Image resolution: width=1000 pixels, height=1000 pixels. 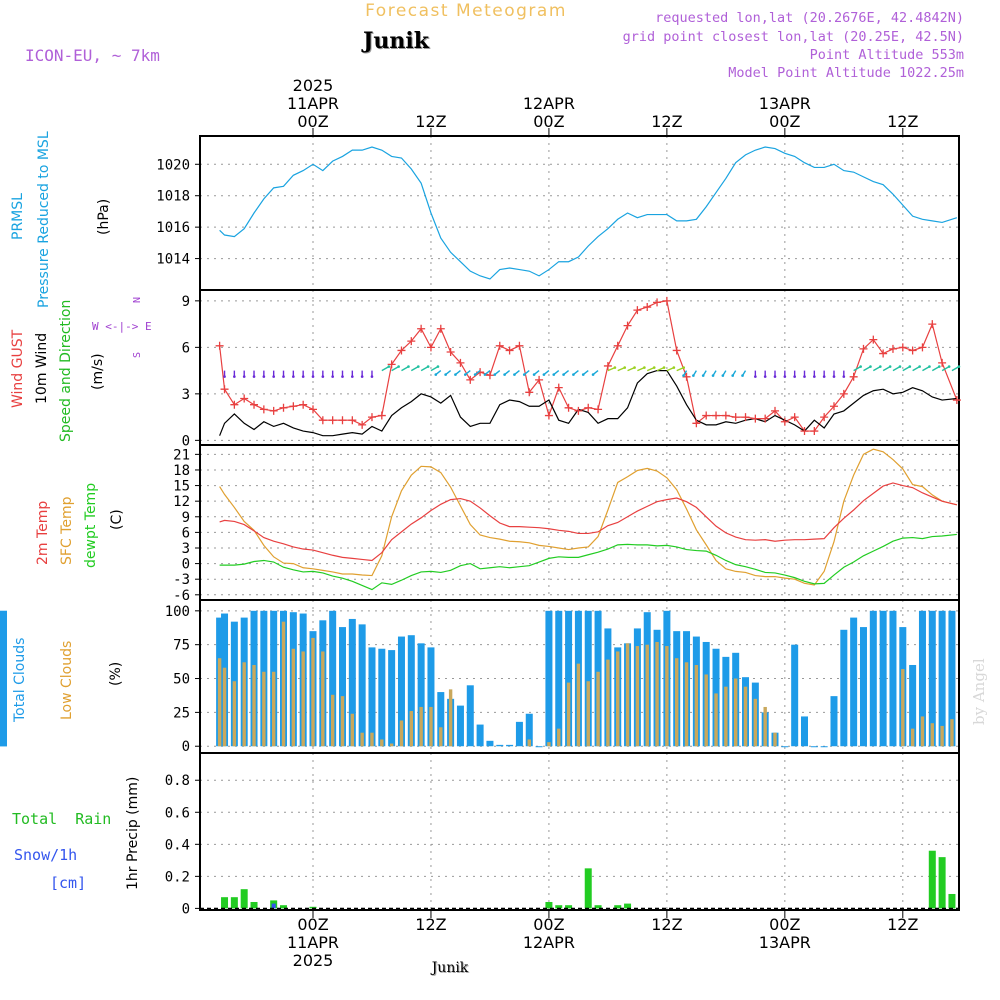 I want to click on bottom-time-label: 12Z, so click(x=902, y=924).